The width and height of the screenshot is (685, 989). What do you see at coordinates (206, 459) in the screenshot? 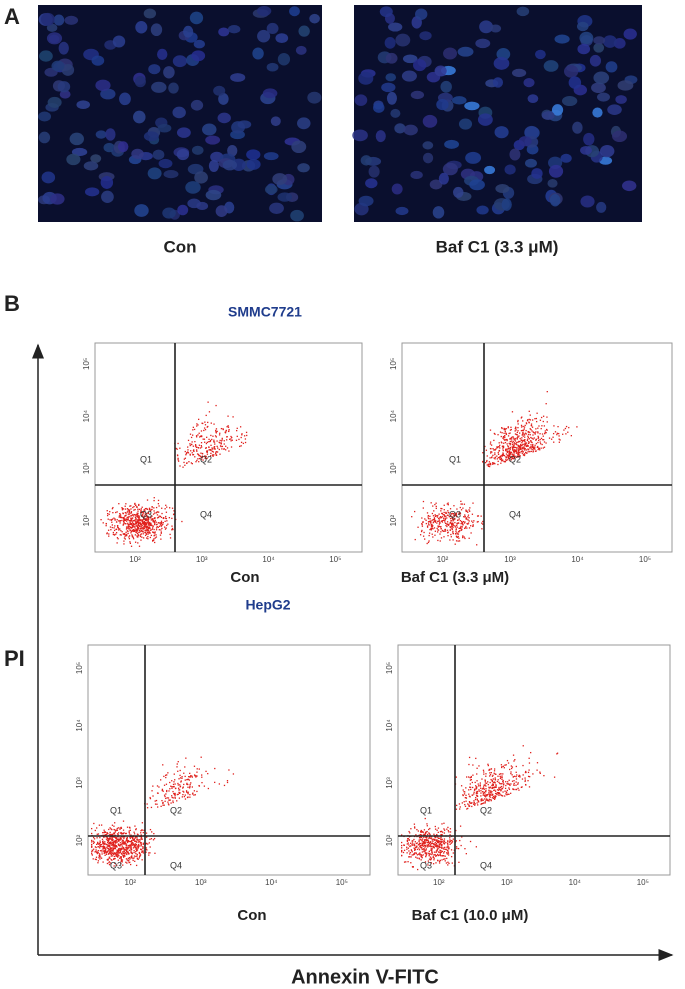
I see `quadrant-label: Q2` at bounding box center [206, 459].